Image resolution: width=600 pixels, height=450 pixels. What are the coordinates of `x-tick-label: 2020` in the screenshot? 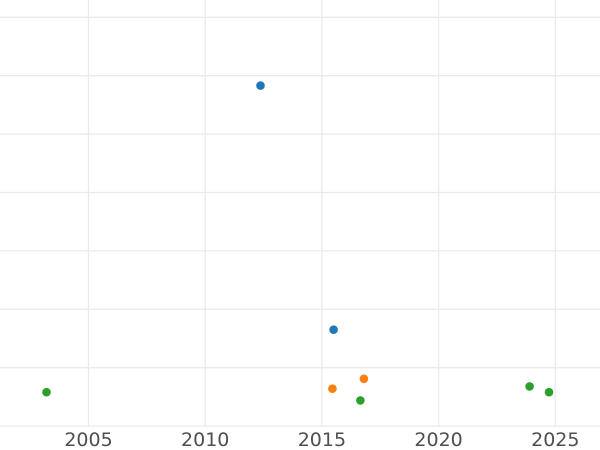 It's located at (438, 439).